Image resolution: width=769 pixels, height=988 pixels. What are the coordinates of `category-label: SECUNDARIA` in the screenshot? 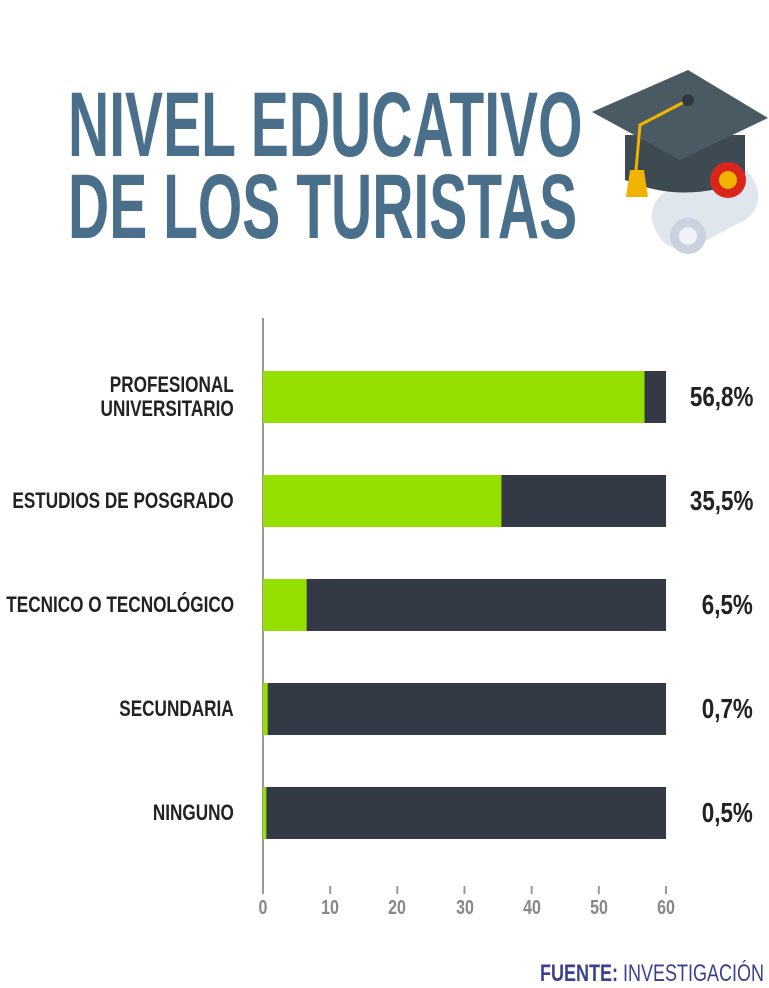 It's located at (176, 708).